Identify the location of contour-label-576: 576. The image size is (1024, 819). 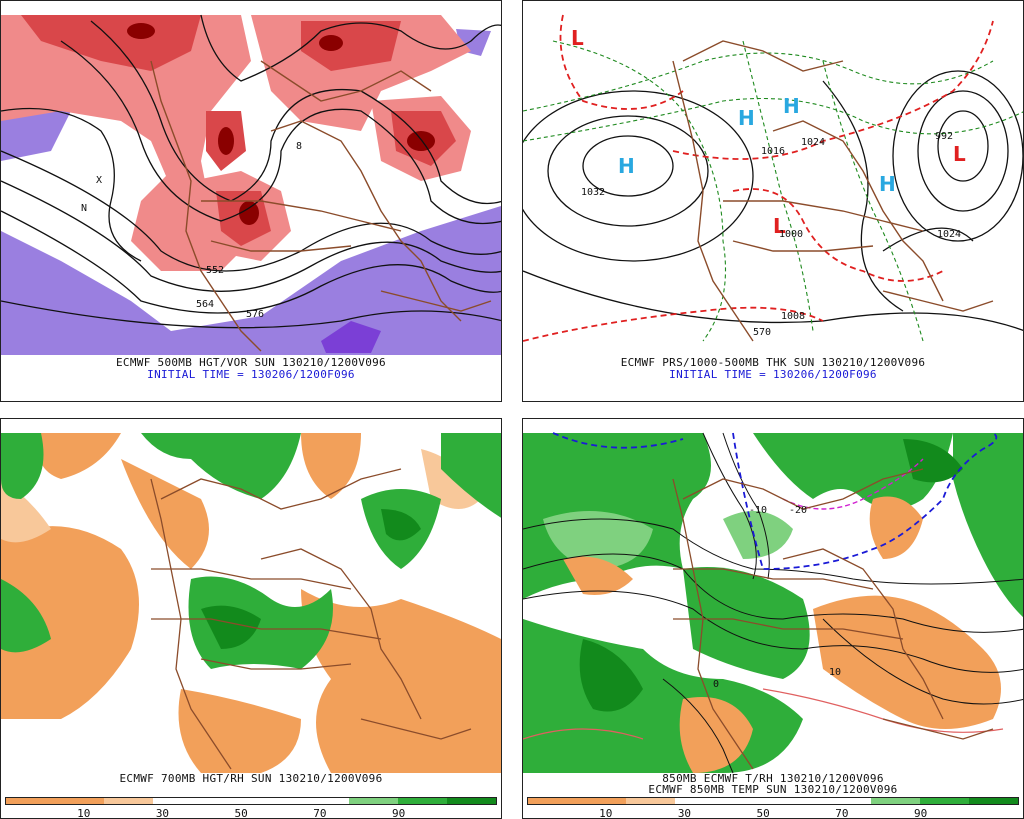
(255, 314).